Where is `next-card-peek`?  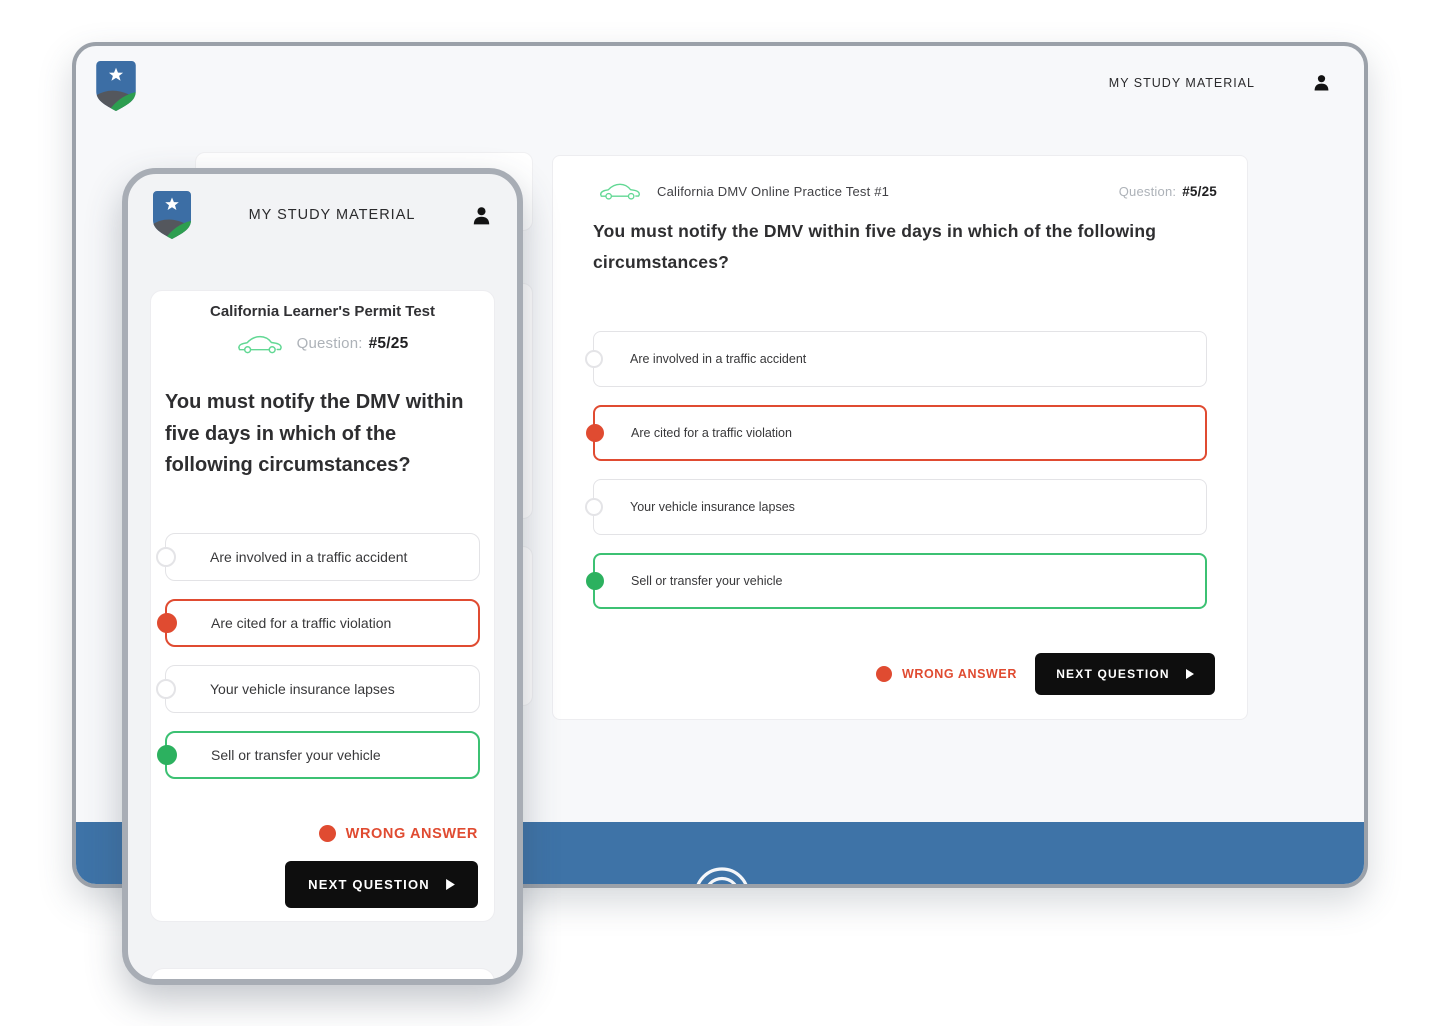
next-card-peek is located at coordinates (322, 973).